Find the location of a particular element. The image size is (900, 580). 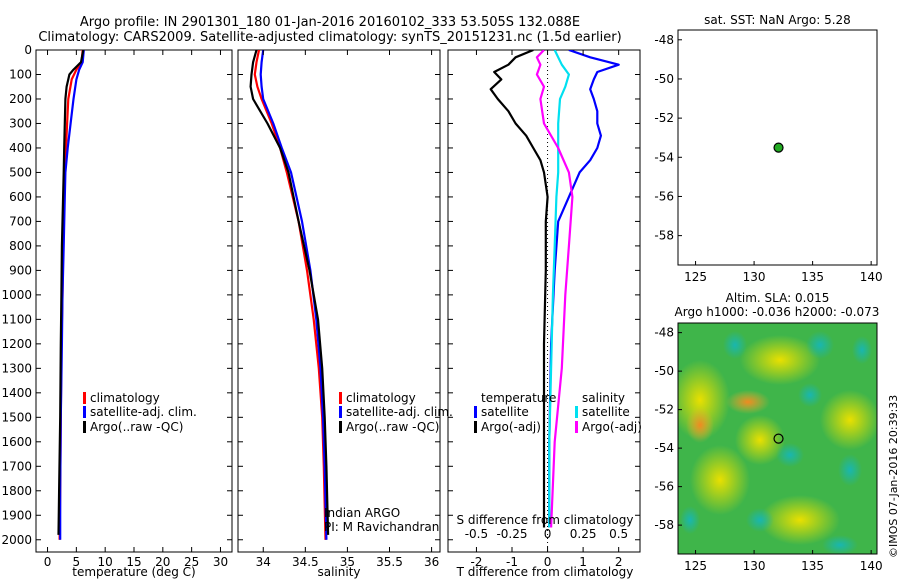

diff-legend-title-salinity: salinity is located at coordinates (604, 398).